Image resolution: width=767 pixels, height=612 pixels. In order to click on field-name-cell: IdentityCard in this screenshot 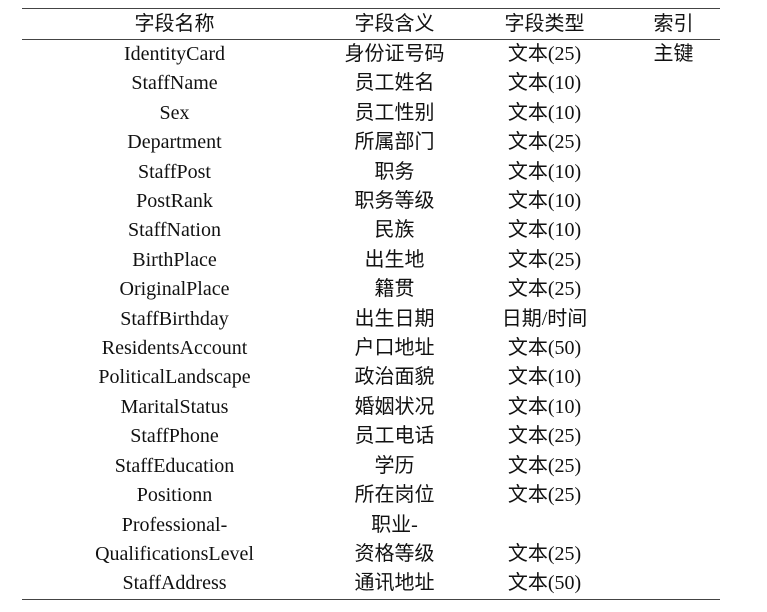, I will do `click(174, 54)`.